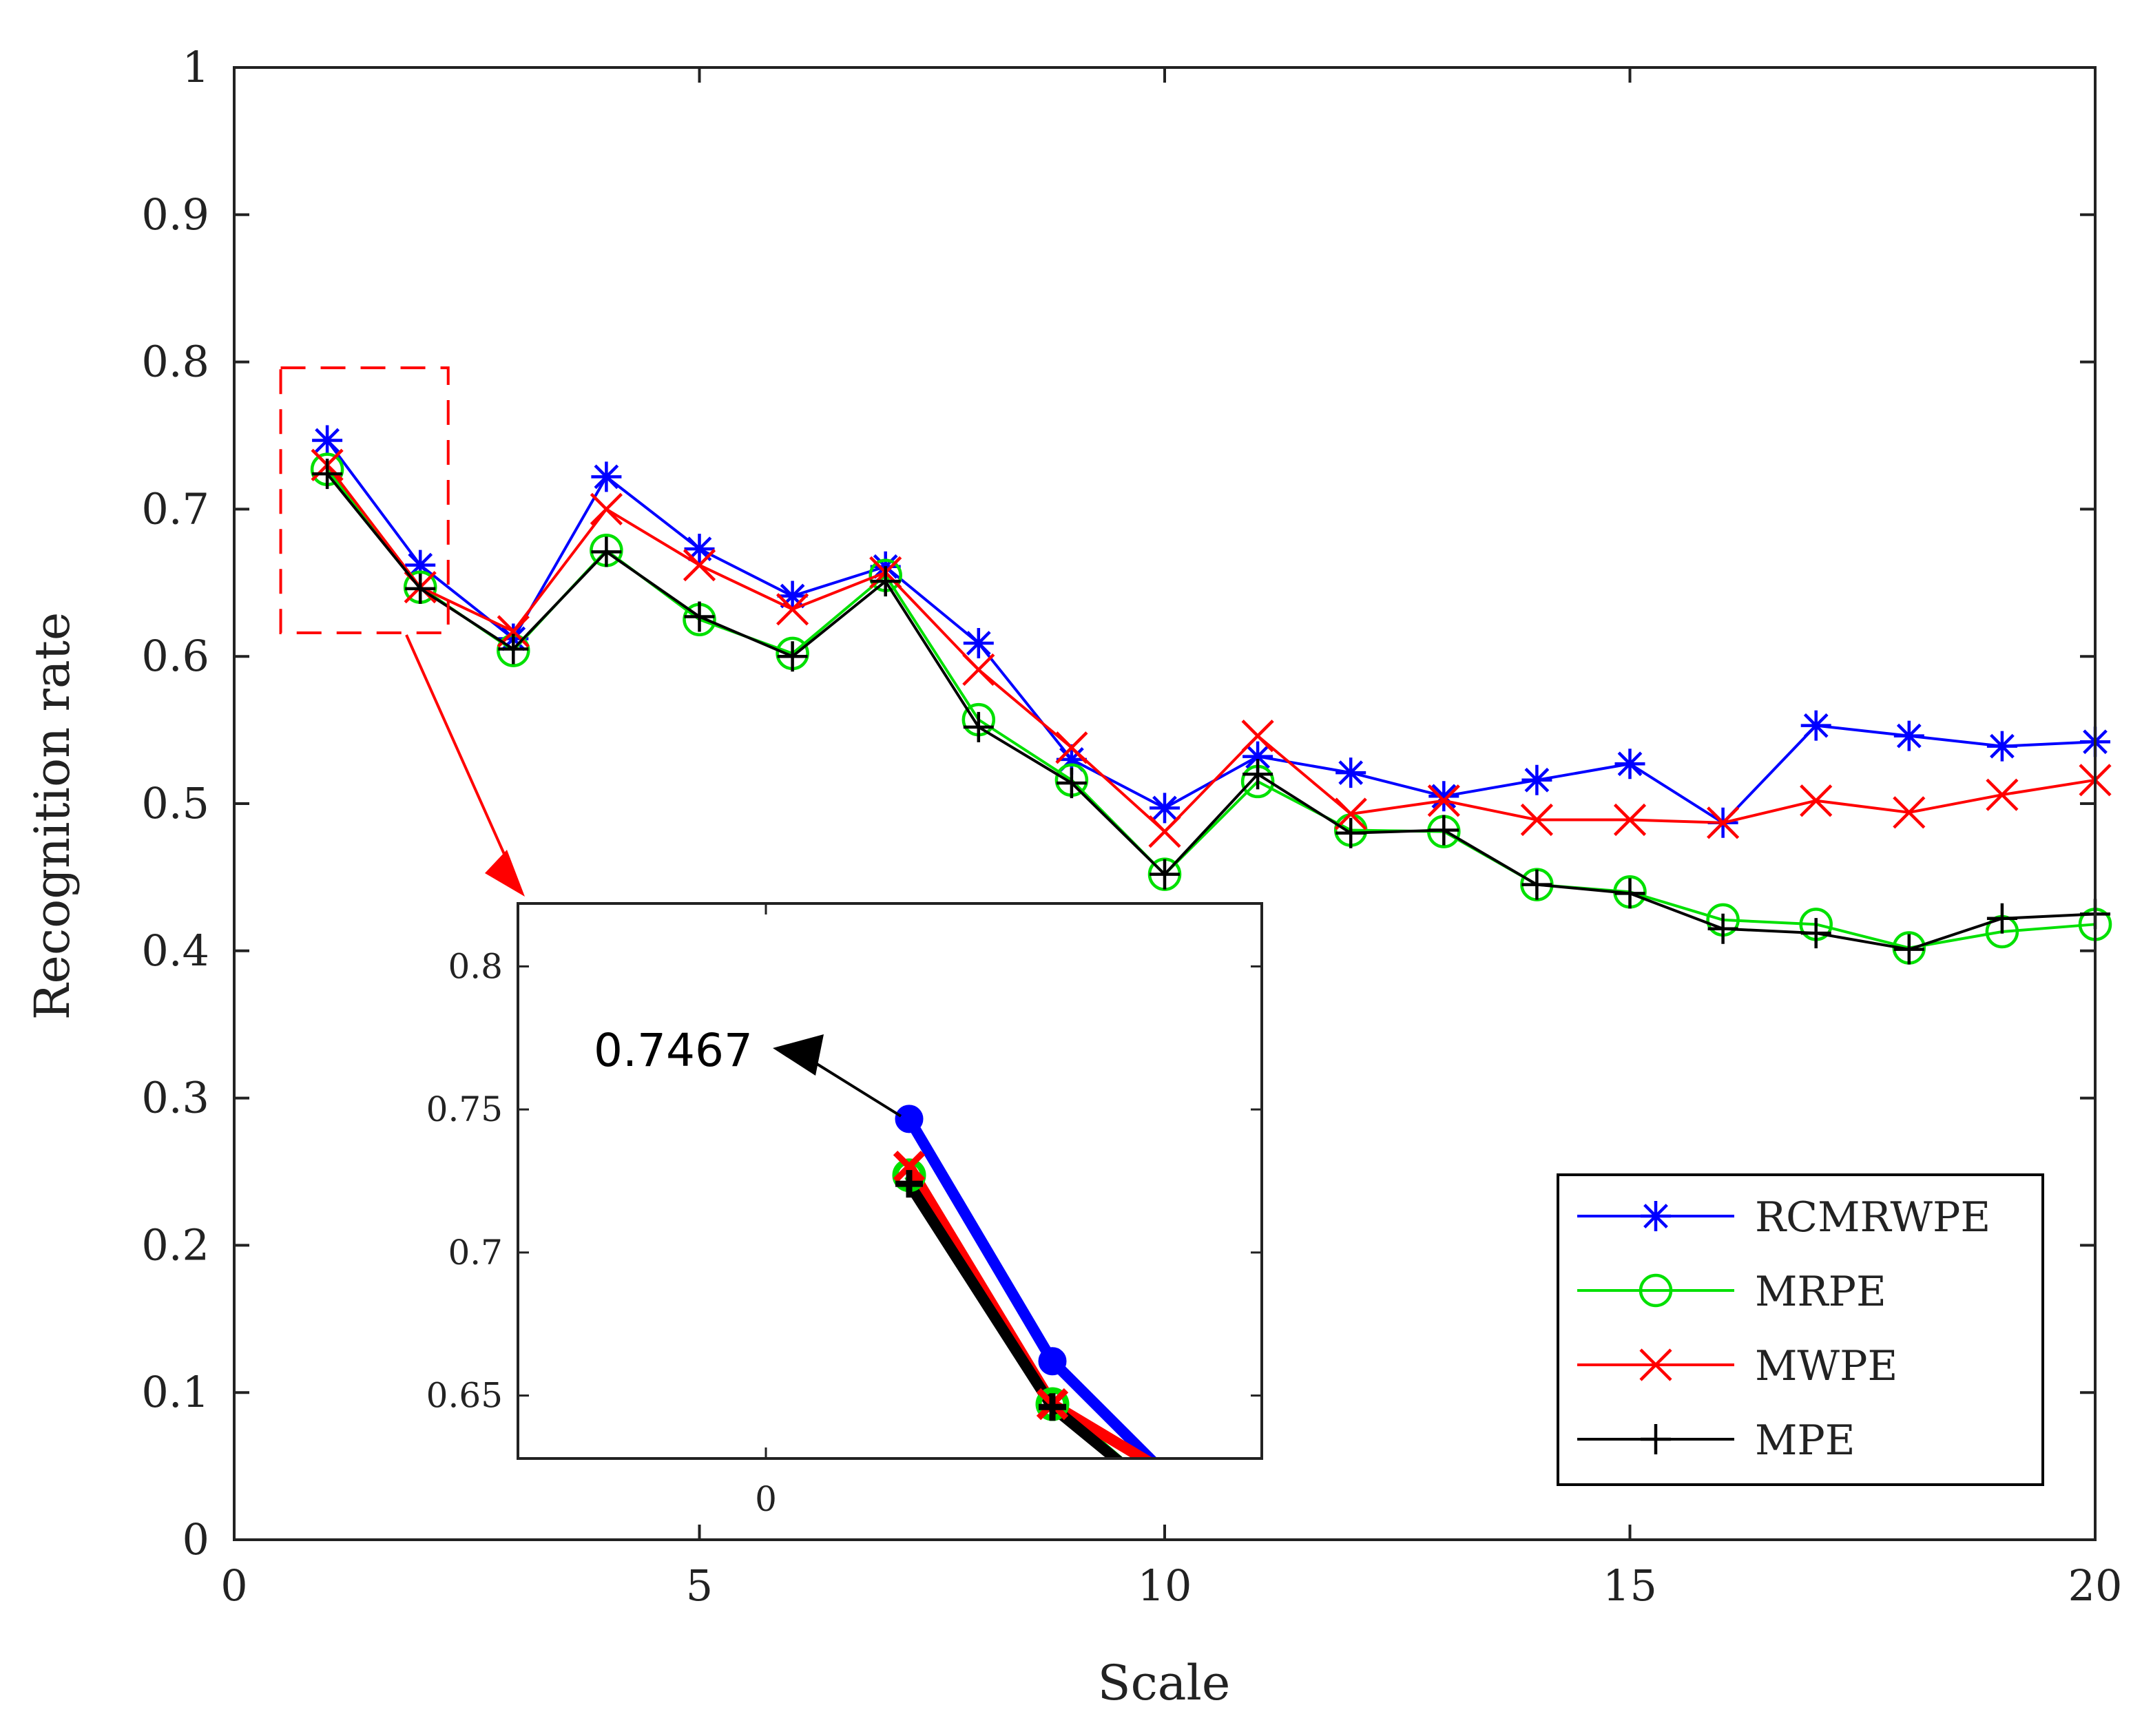  I want to click on legend-label-mpe: MPE, so click(1805, 1440).